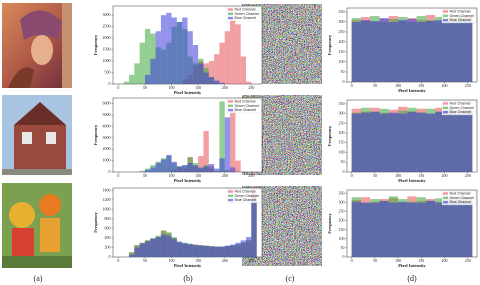 This screenshot has width=480, height=285. I want to click on y-tick-label: 250, so click(342, 31).